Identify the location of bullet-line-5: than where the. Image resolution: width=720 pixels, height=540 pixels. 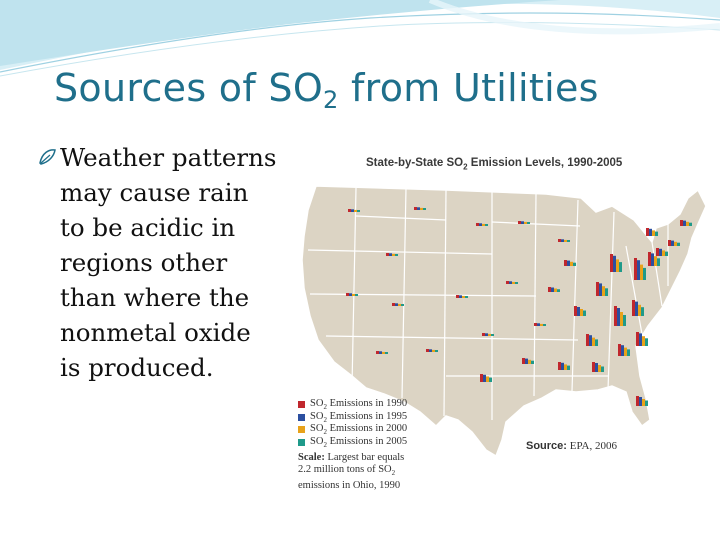
(155, 297).